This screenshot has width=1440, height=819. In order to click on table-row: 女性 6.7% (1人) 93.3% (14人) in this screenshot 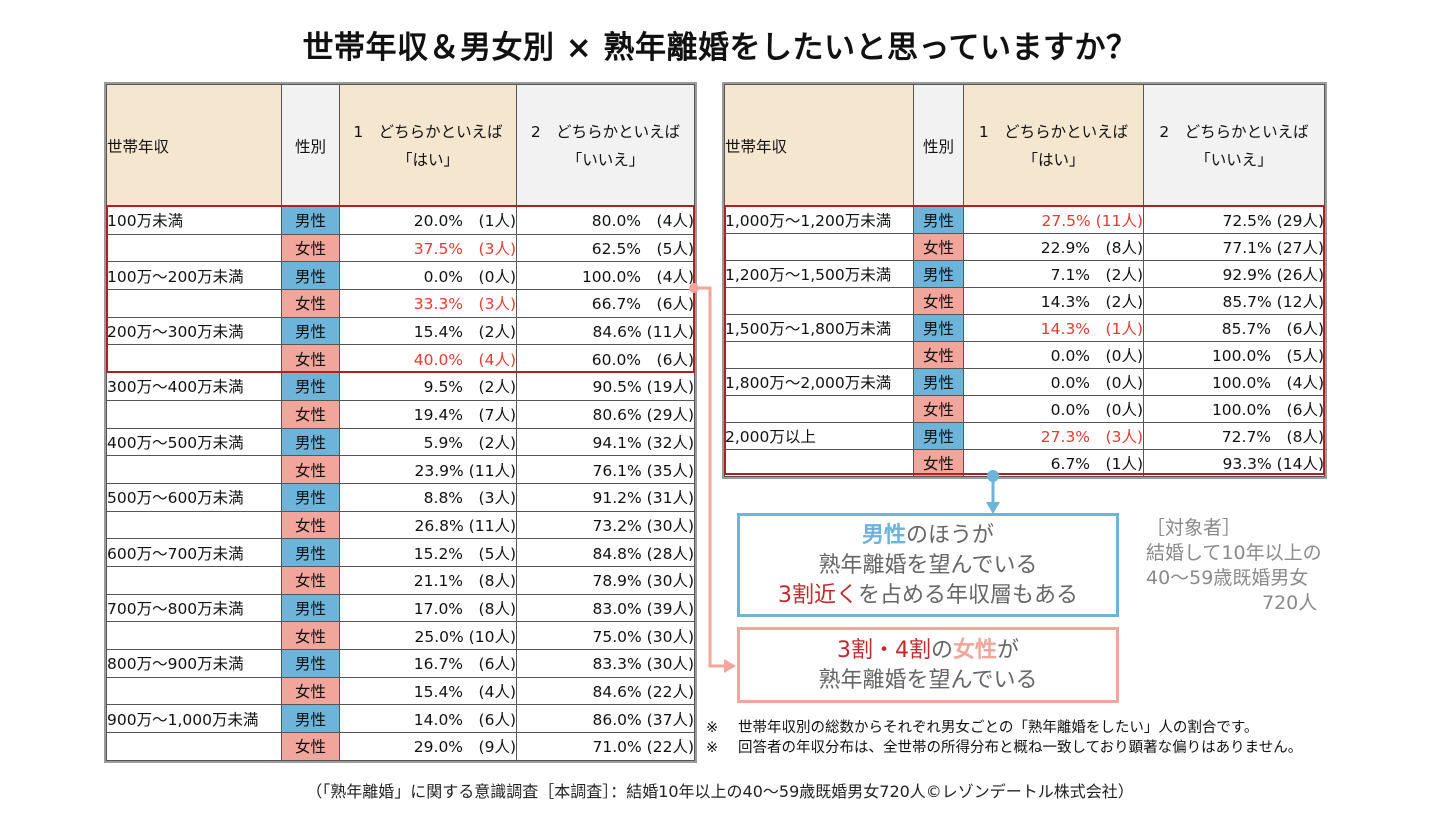, I will do `click(1024, 463)`.